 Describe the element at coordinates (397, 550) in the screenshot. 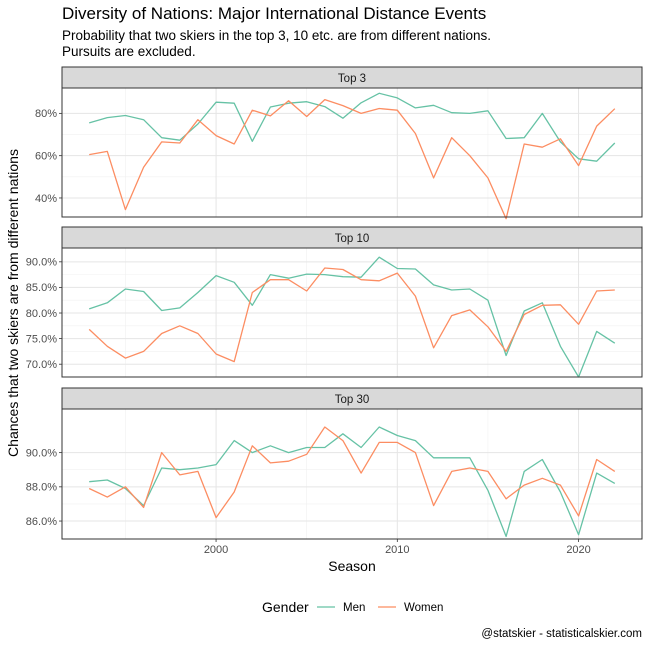

I see `x-tick-label: 2010` at that location.